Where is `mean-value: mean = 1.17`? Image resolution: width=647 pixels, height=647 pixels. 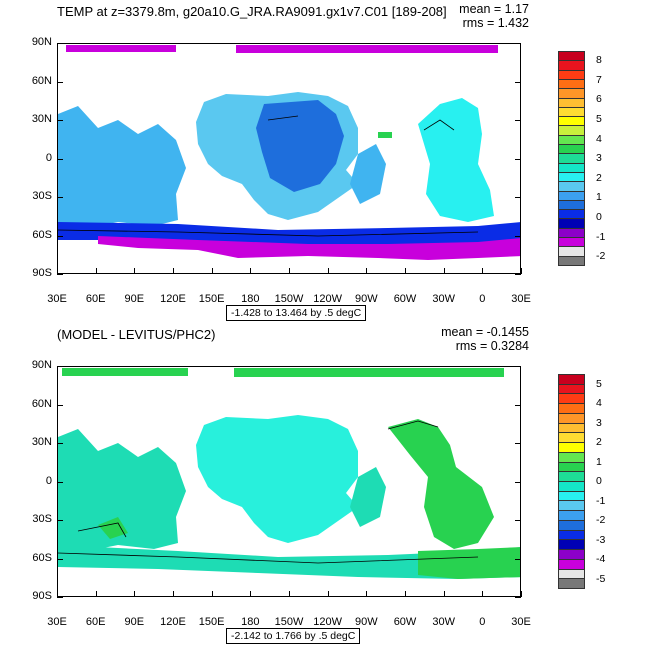 mean-value: mean = 1.17 is located at coordinates (494, 9).